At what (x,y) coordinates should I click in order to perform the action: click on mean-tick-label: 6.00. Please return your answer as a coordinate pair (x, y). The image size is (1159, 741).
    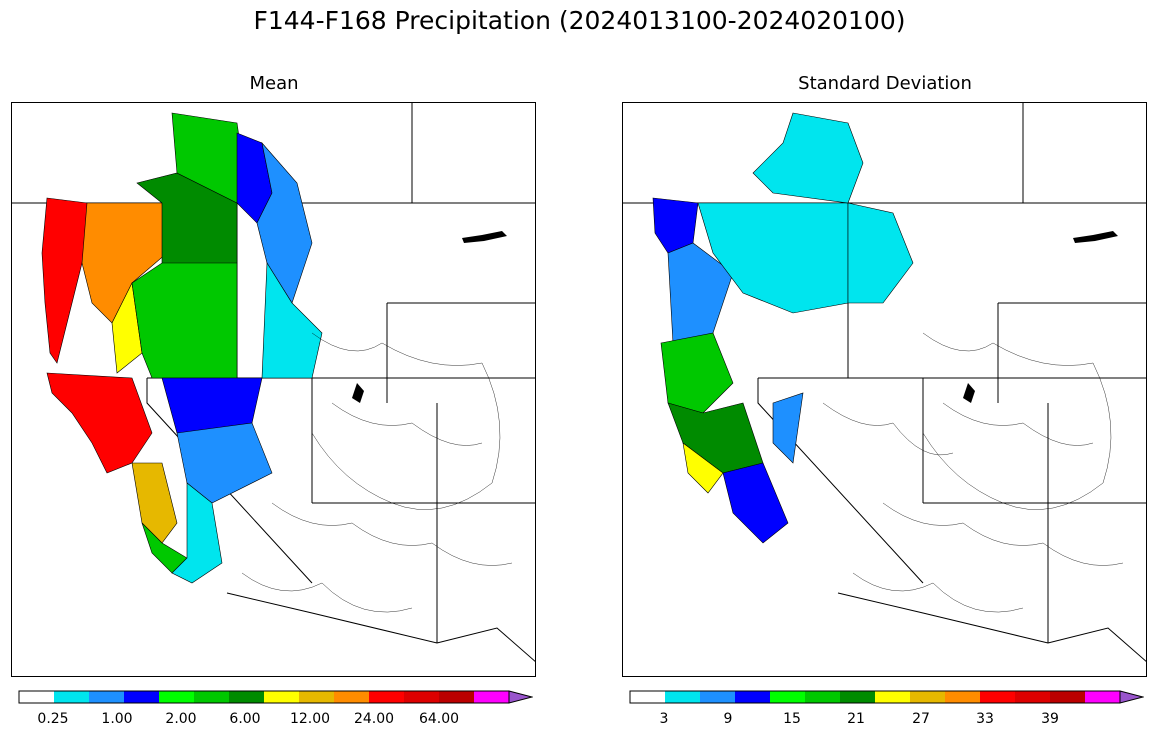
    Looking at the image, I should click on (245, 719).